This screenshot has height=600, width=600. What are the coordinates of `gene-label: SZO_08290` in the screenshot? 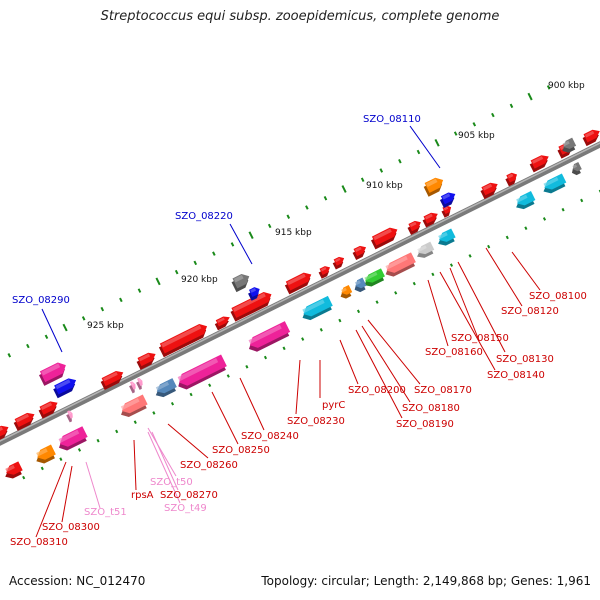 It's located at (41, 300).